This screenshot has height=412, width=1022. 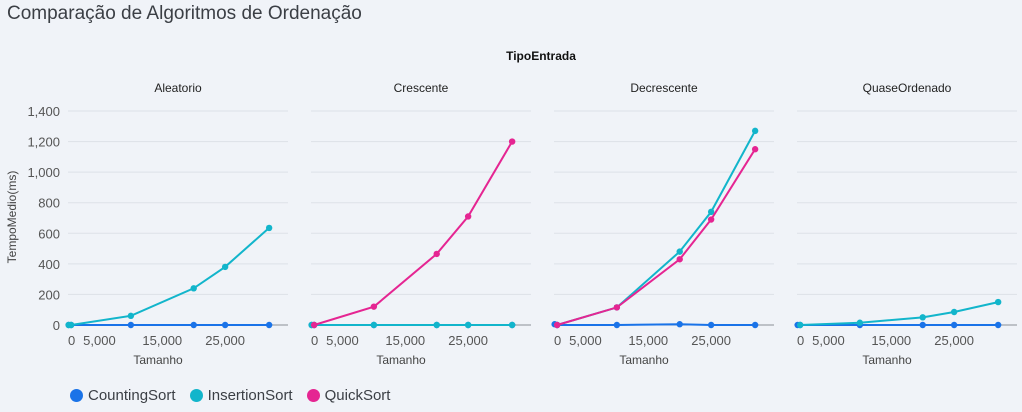 What do you see at coordinates (250, 395) in the screenshot?
I see `legend-label: InsertionSort` at bounding box center [250, 395].